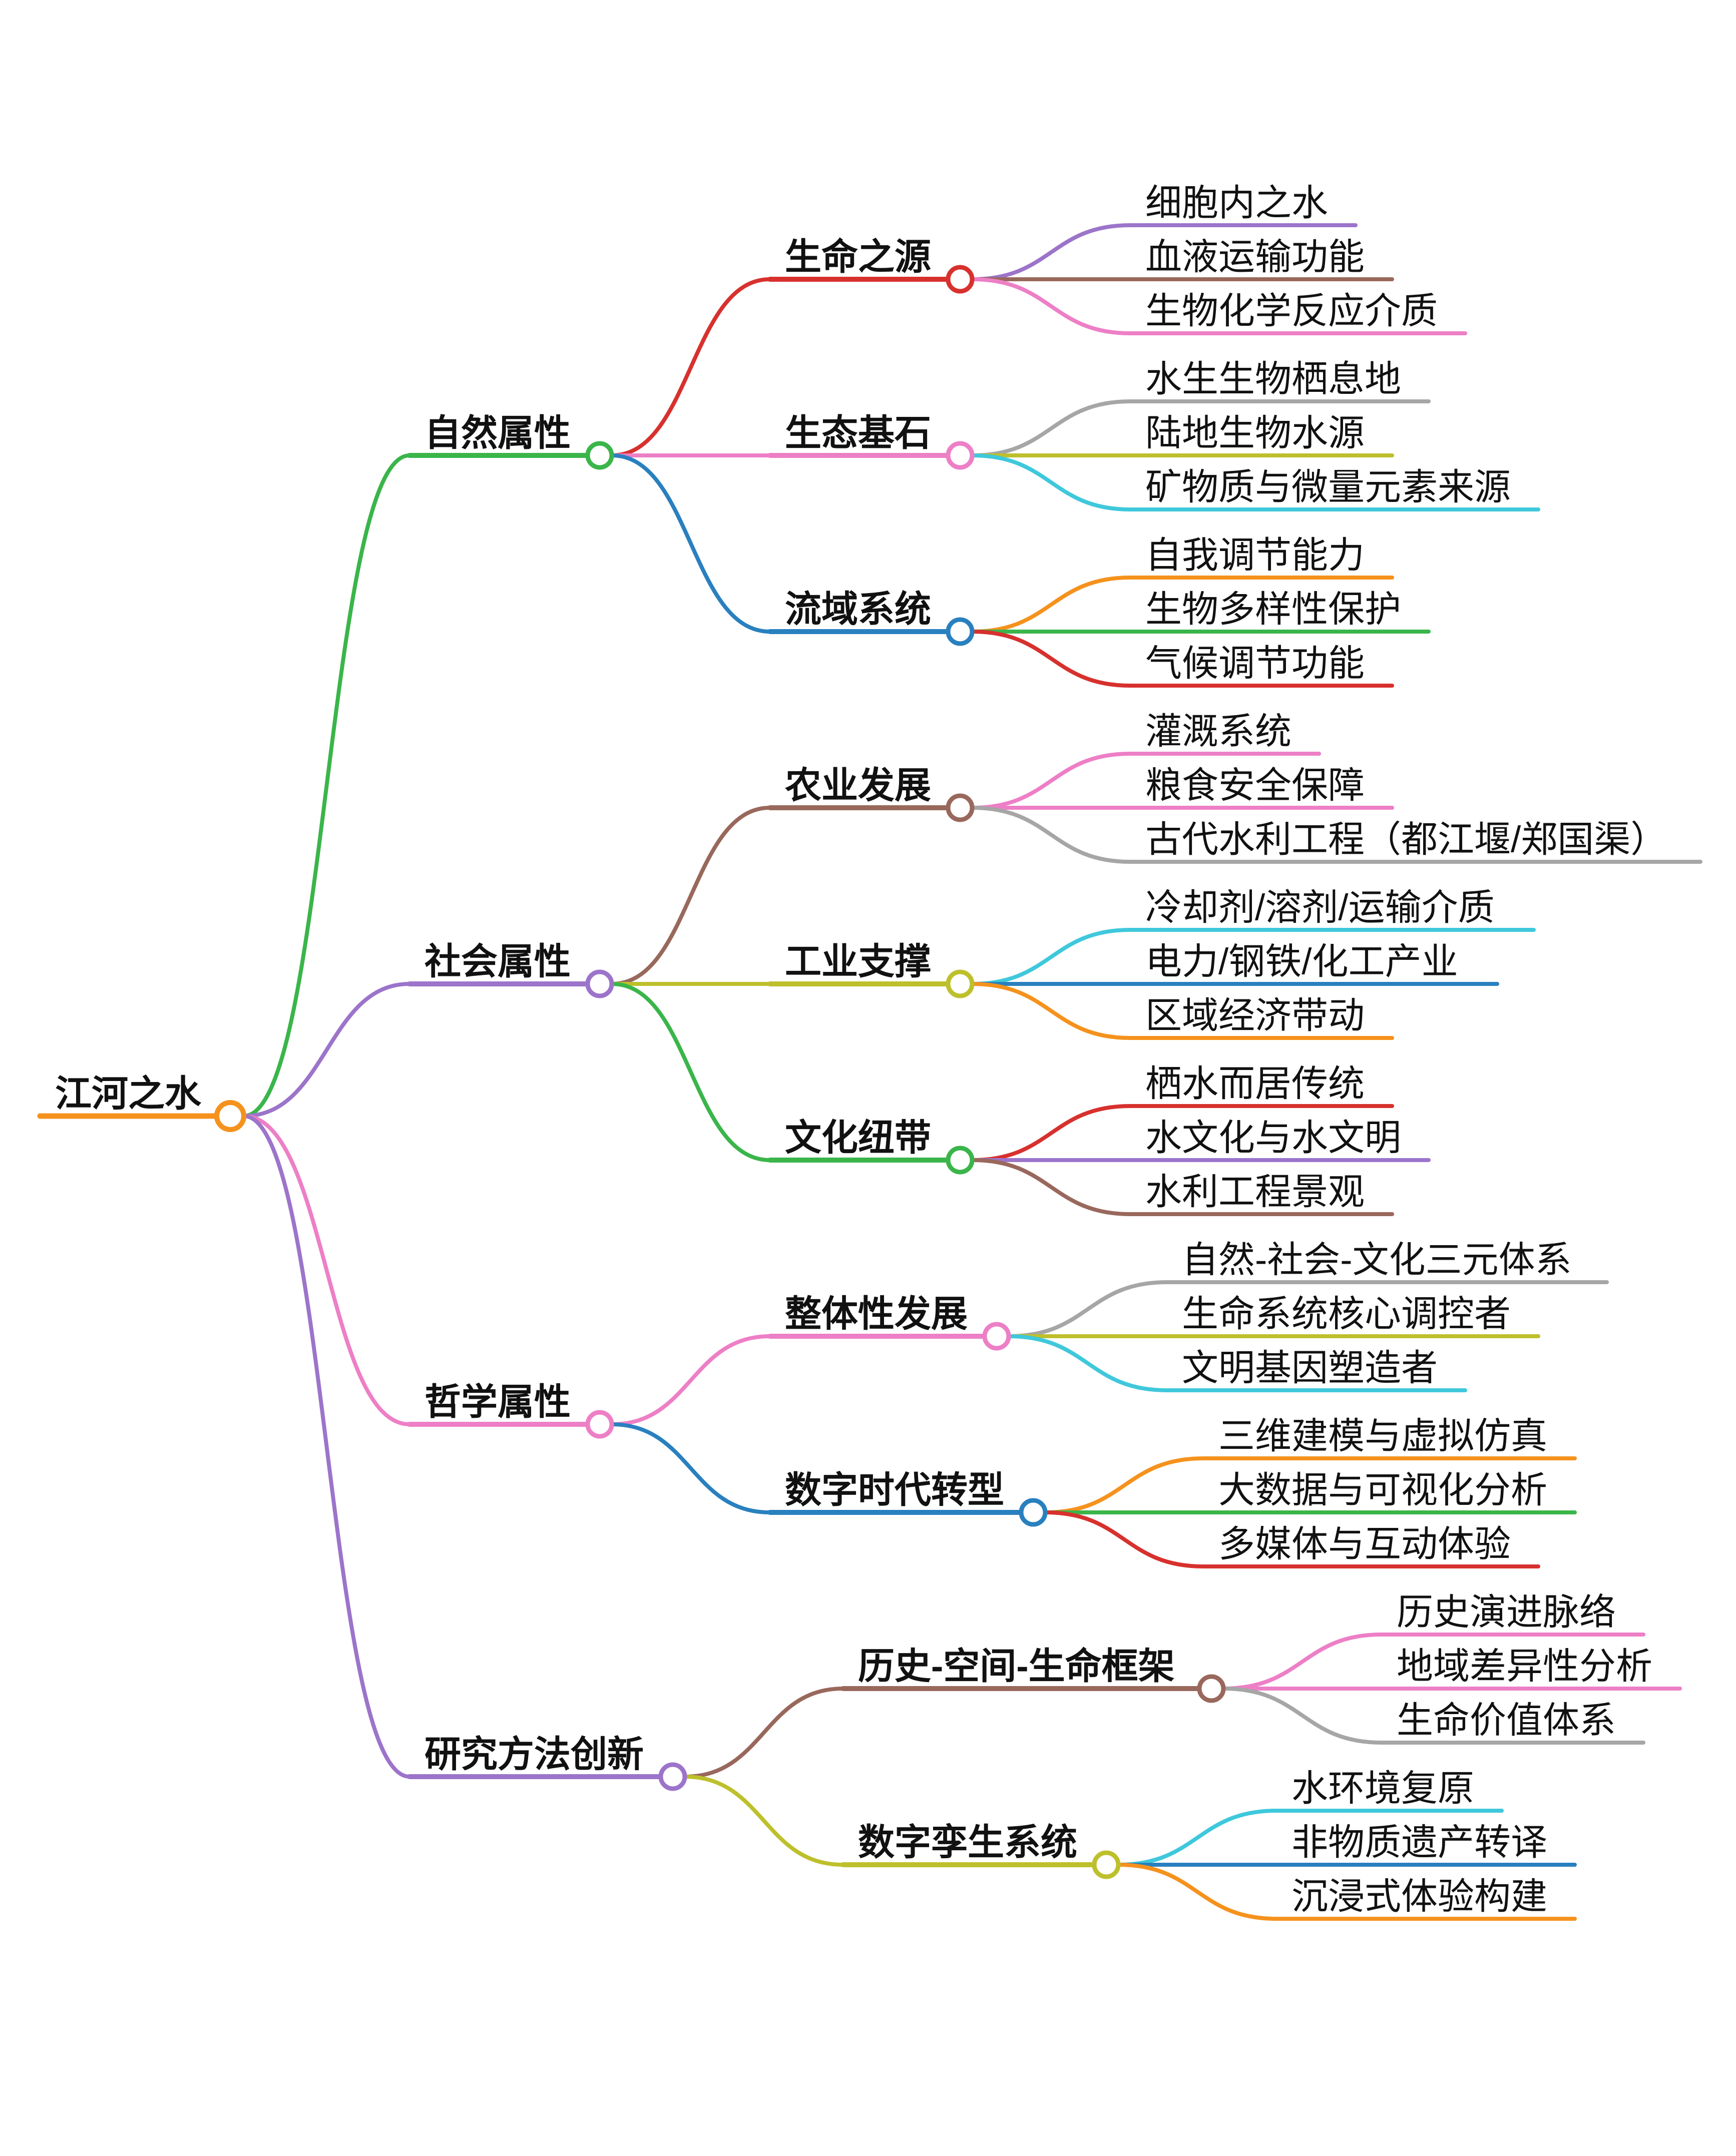  What do you see at coordinates (534, 1754) in the screenshot?
I see `branch-node-label: 研究方法创新` at bounding box center [534, 1754].